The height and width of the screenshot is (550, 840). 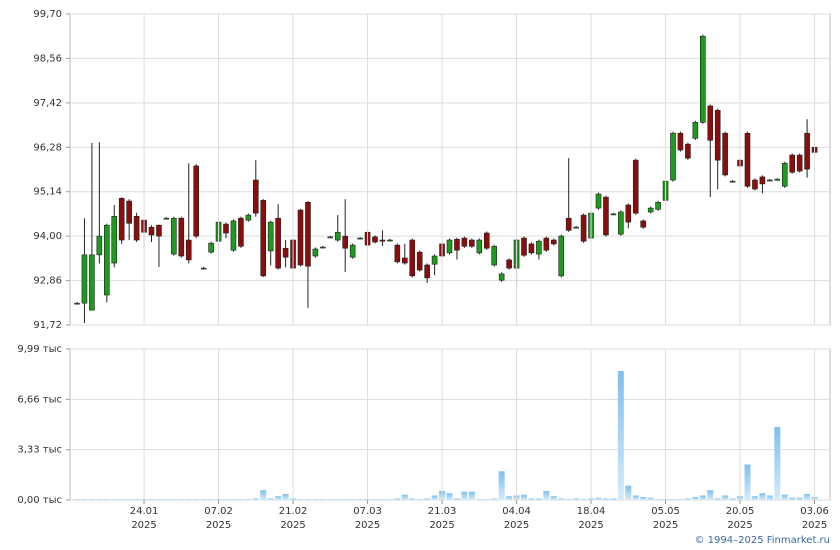 I want to click on y-tick-label: 95,14, so click(x=47, y=192).